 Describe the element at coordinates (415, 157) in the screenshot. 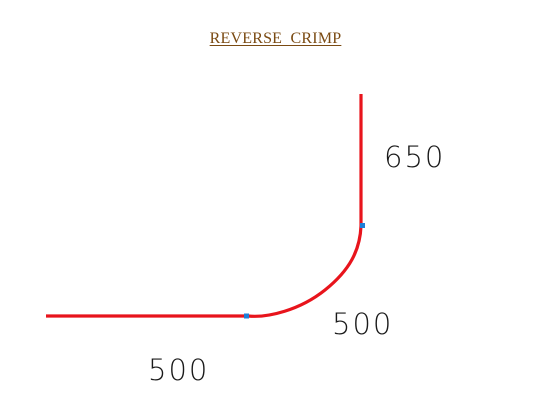

I see `dimension-label-vertical: 650` at that location.